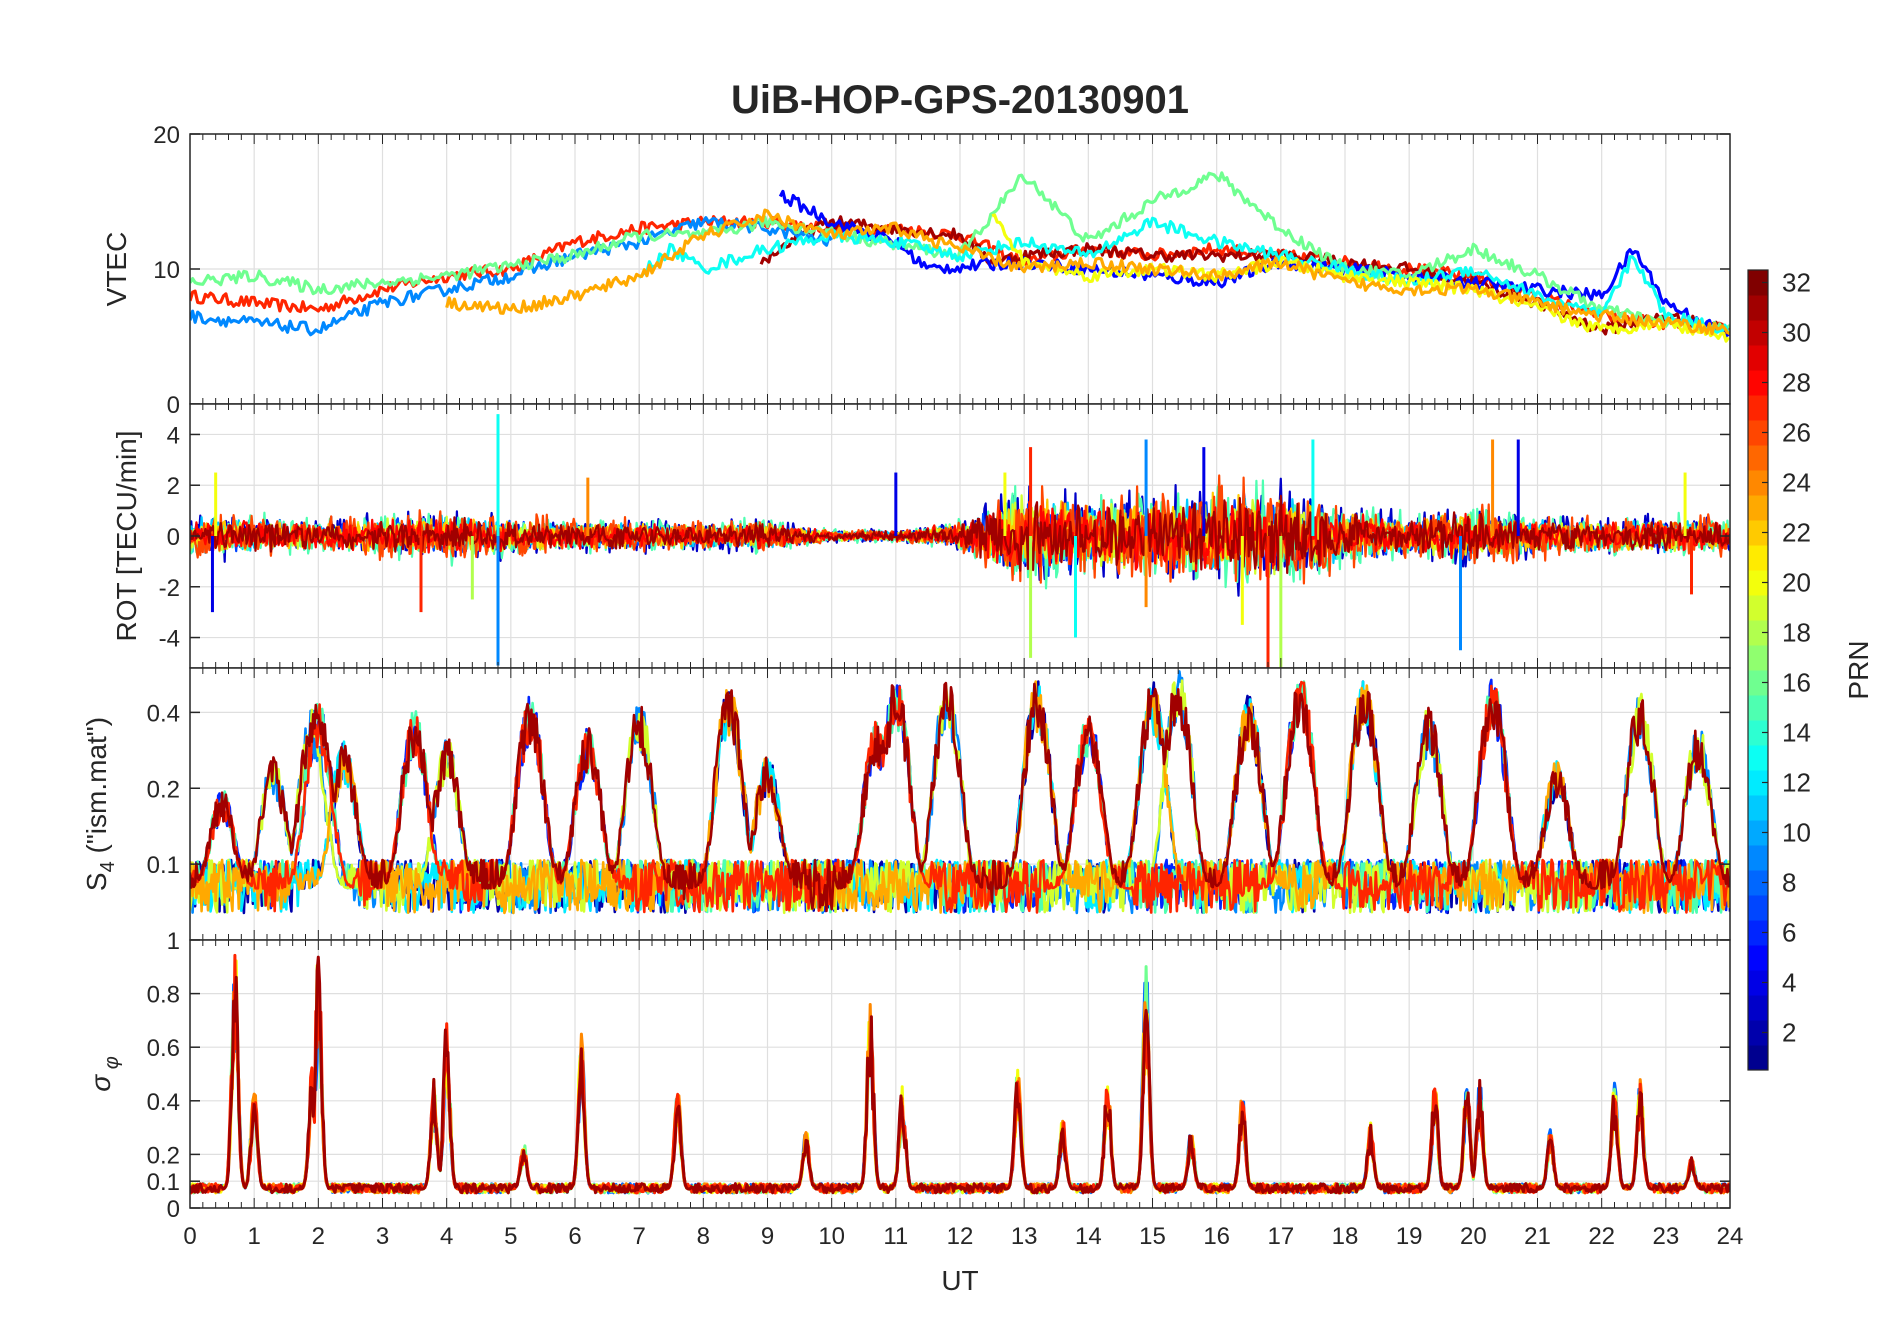 The width and height of the screenshot is (1902, 1330). Describe the element at coordinates (1789, 883) in the screenshot. I see `colorbar-tick-label: 8` at that location.